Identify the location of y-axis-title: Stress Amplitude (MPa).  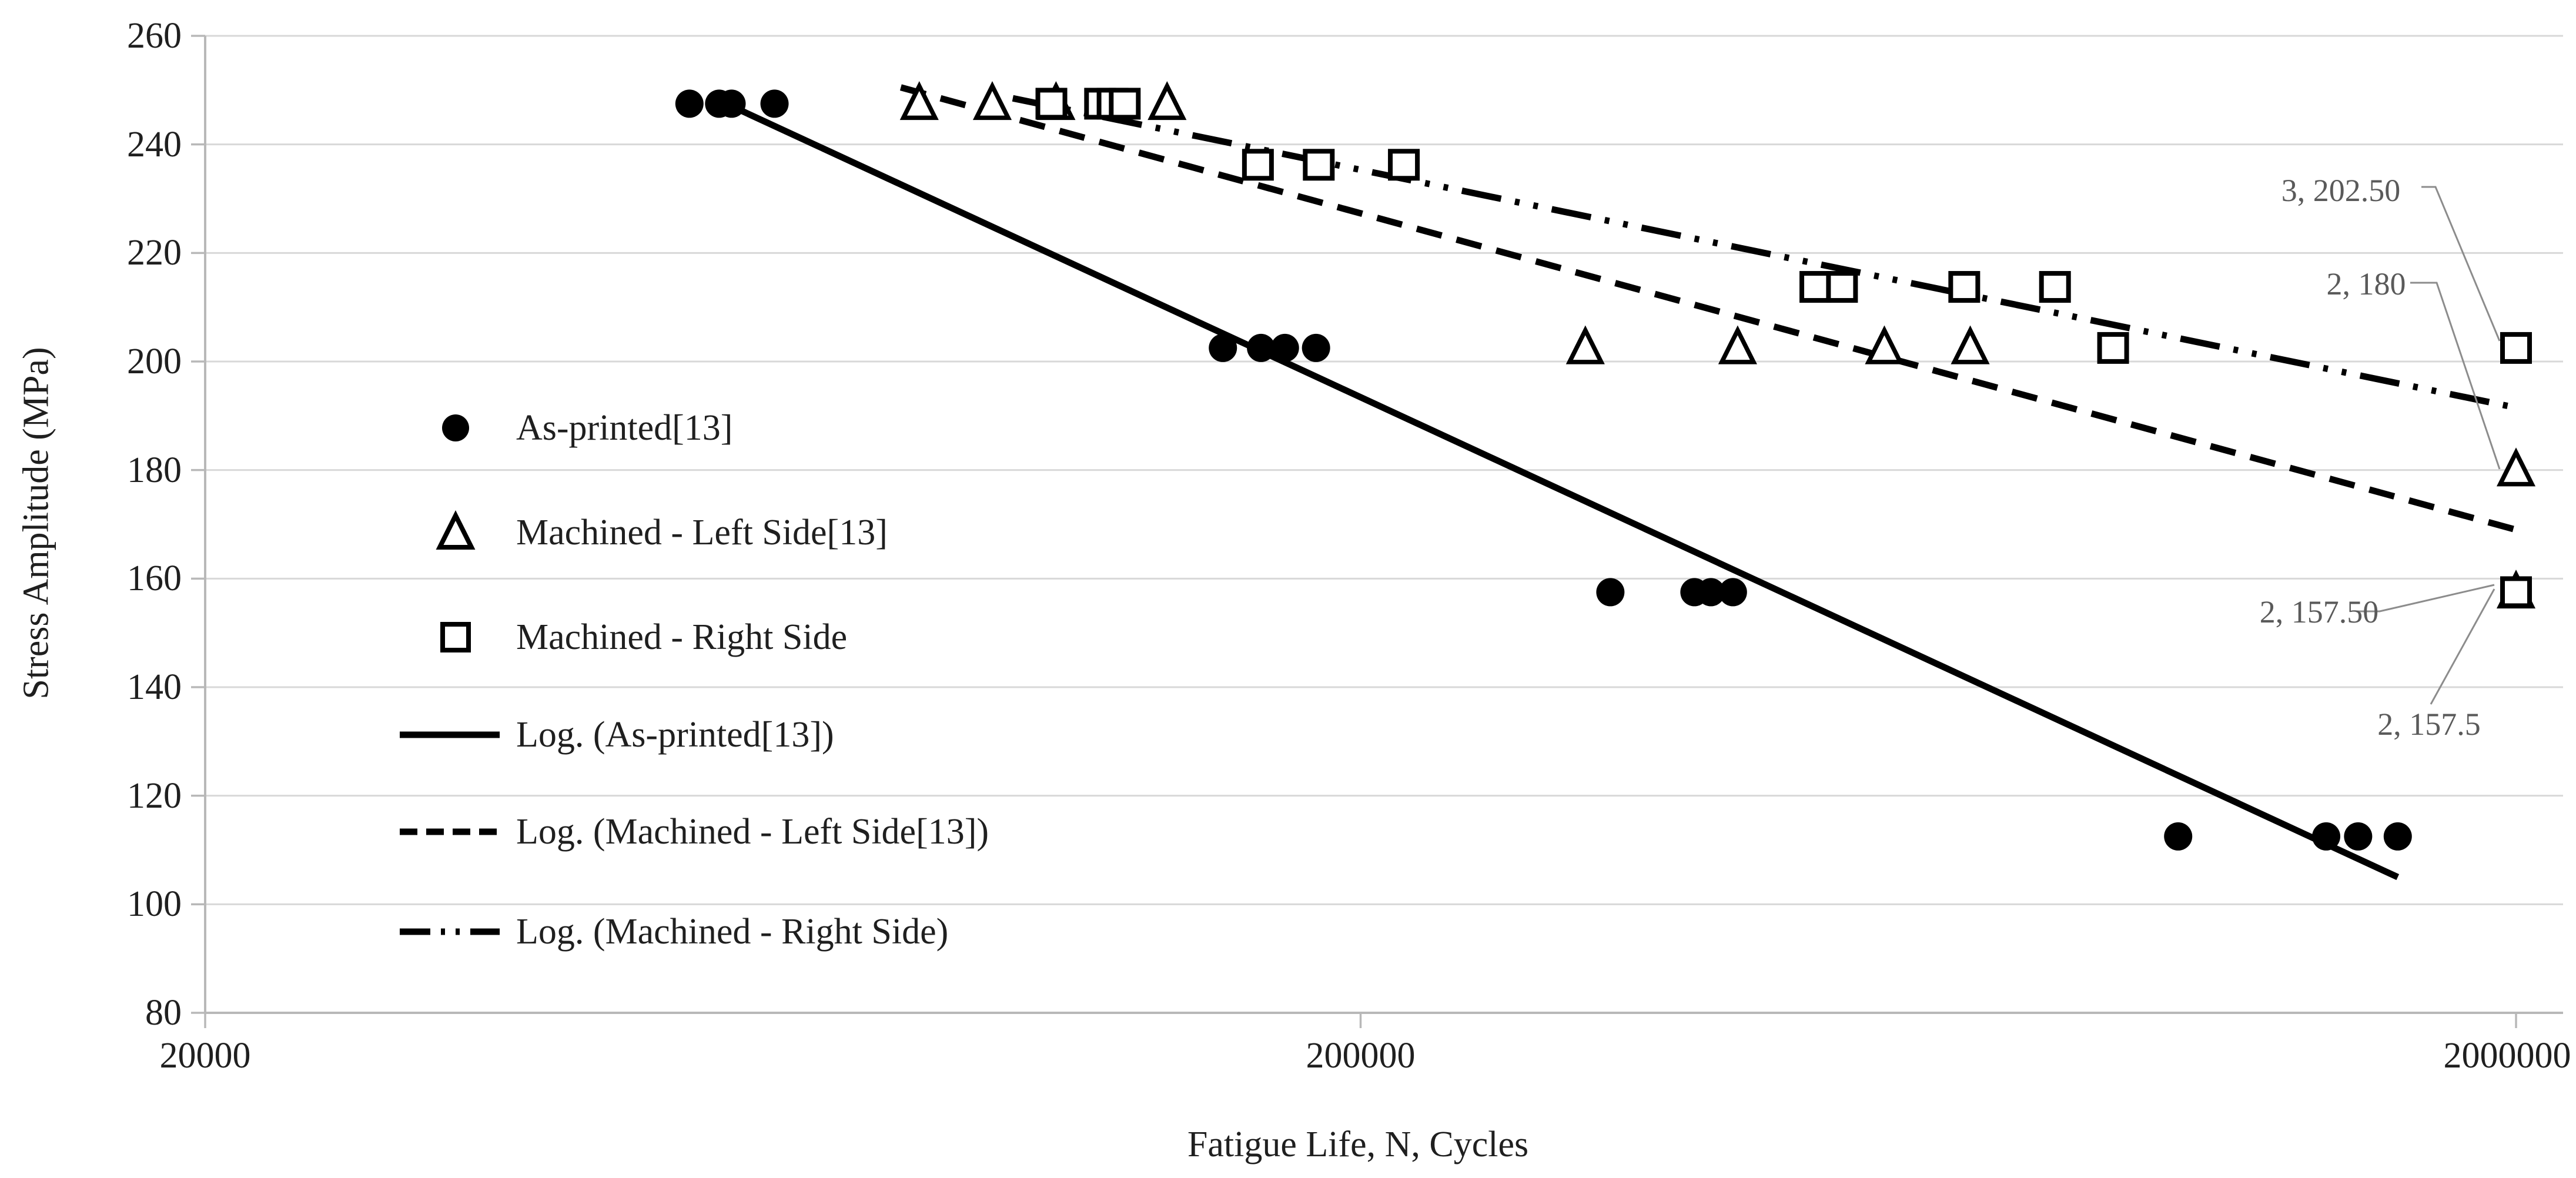
(36, 523).